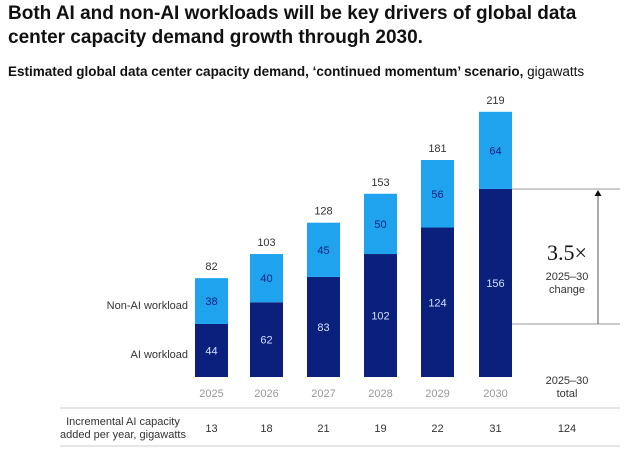 The height and width of the screenshot is (453, 640). I want to click on bar-ai-2030, so click(495, 282).